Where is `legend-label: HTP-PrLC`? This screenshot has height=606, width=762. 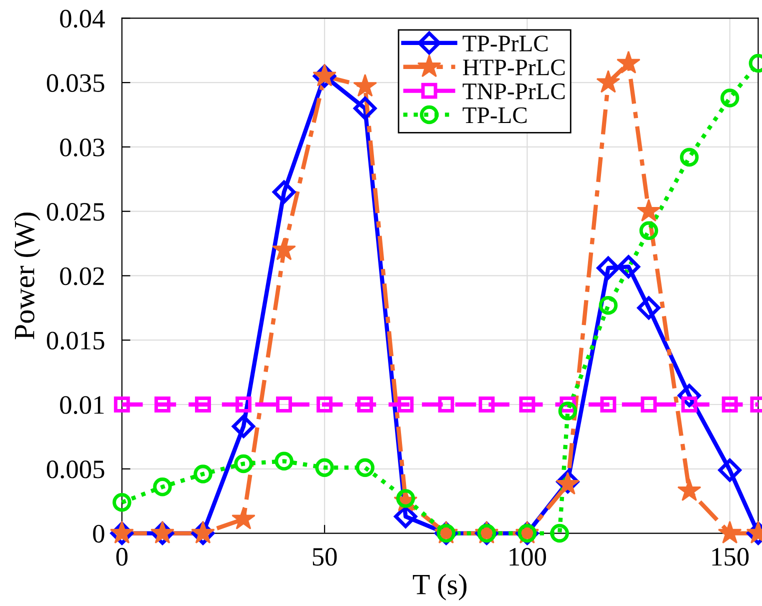
legend-label: HTP-PrLC is located at coordinates (513, 68).